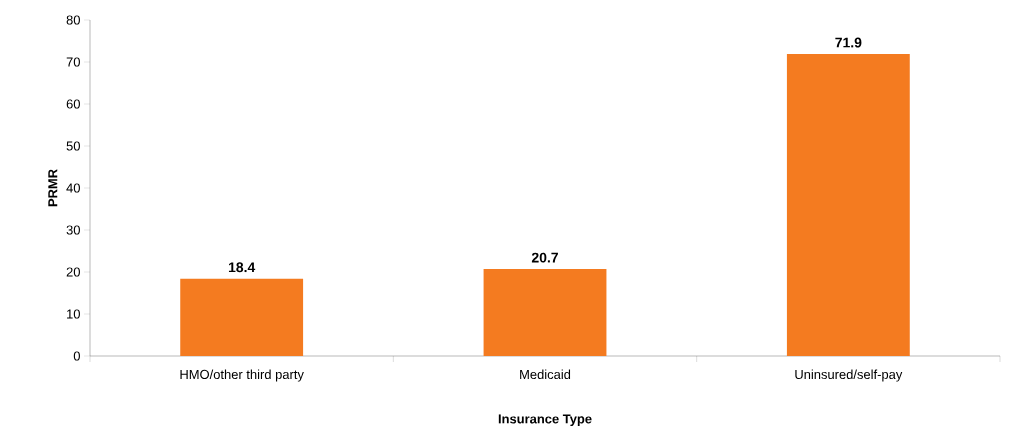  What do you see at coordinates (545, 420) in the screenshot?
I see `x-axis-title: Insurance Type` at bounding box center [545, 420].